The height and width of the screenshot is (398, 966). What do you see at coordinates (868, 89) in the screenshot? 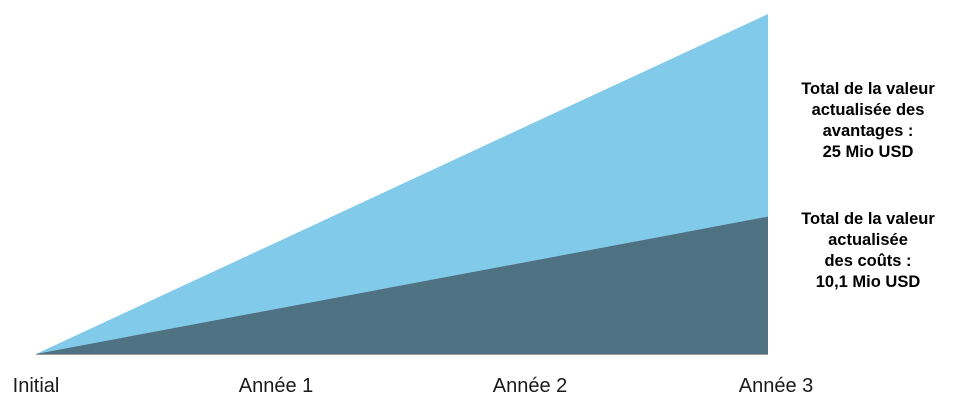
I see `benefits-annotation-line: Total de la valeur` at bounding box center [868, 89].